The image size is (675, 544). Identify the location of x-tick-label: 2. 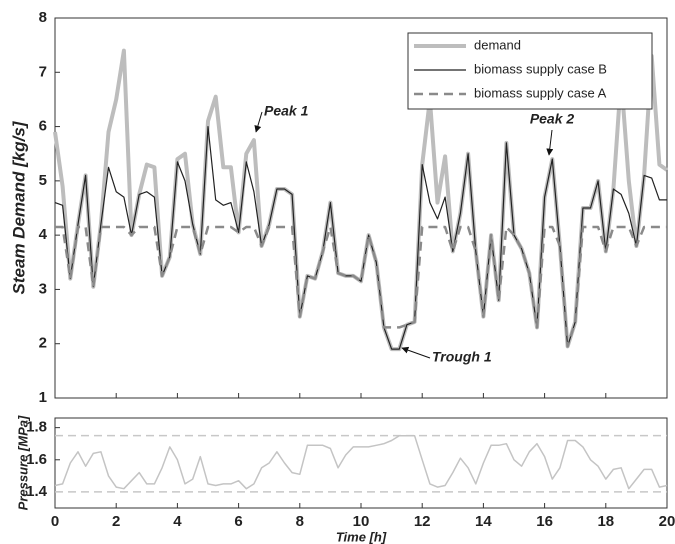
(116, 521).